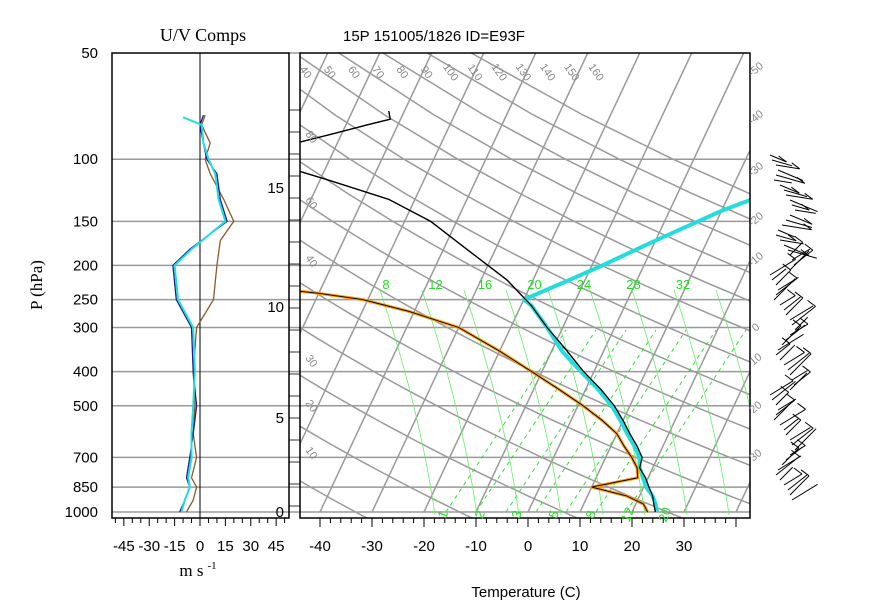  What do you see at coordinates (197, 570) in the screenshot?
I see `uv-x-axis-label: m s -1` at bounding box center [197, 570].